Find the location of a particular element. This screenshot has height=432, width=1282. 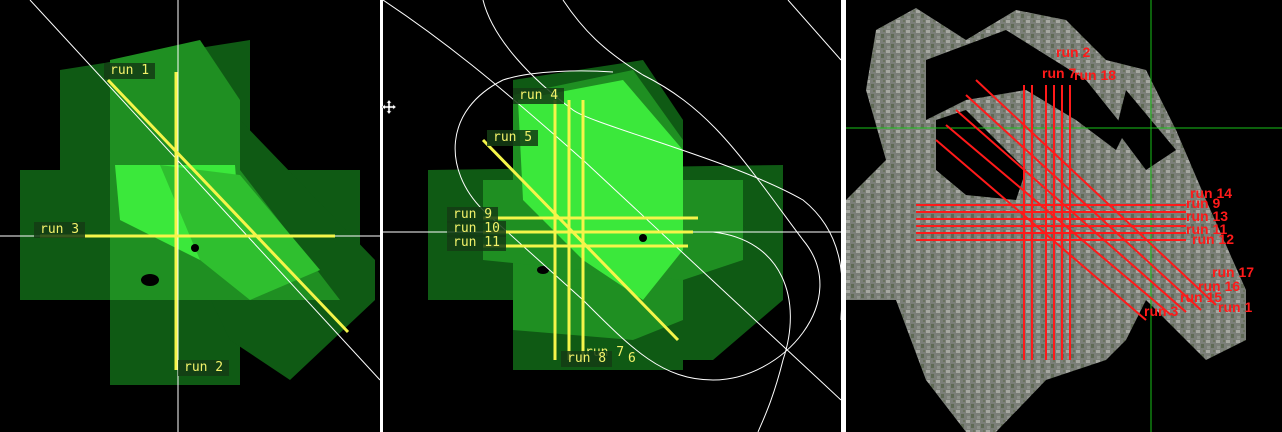

run-label: run 18 is located at coordinates (1095, 75).